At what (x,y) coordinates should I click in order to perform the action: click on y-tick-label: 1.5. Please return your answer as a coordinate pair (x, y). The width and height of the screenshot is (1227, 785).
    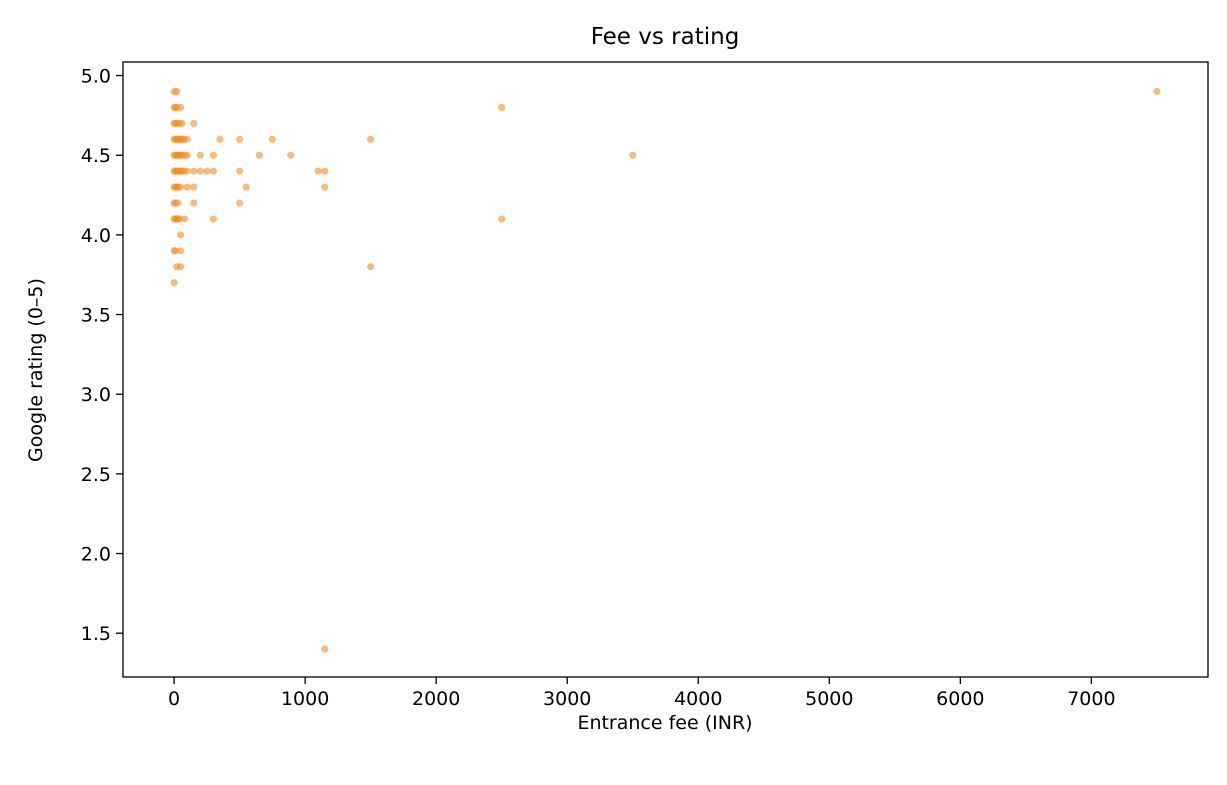
    Looking at the image, I should click on (96, 634).